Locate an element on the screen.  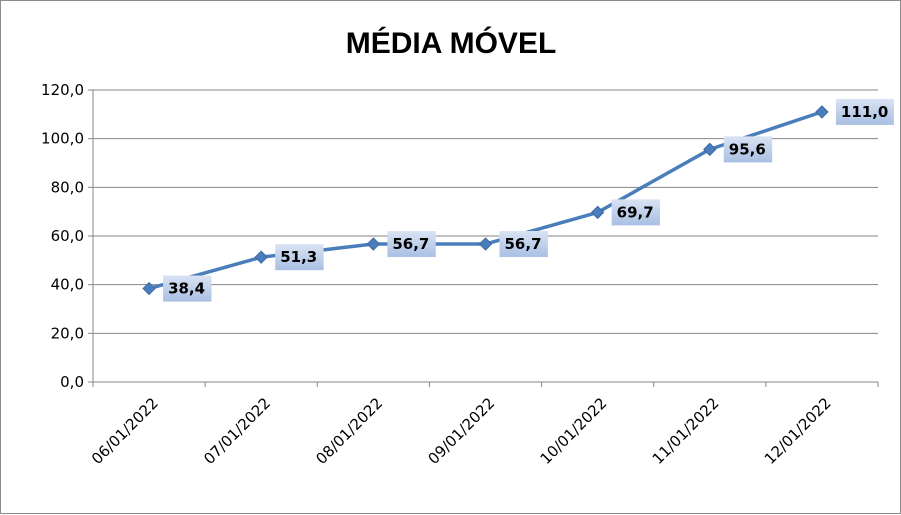
y-tick-label: 40,0 is located at coordinates (67, 285).